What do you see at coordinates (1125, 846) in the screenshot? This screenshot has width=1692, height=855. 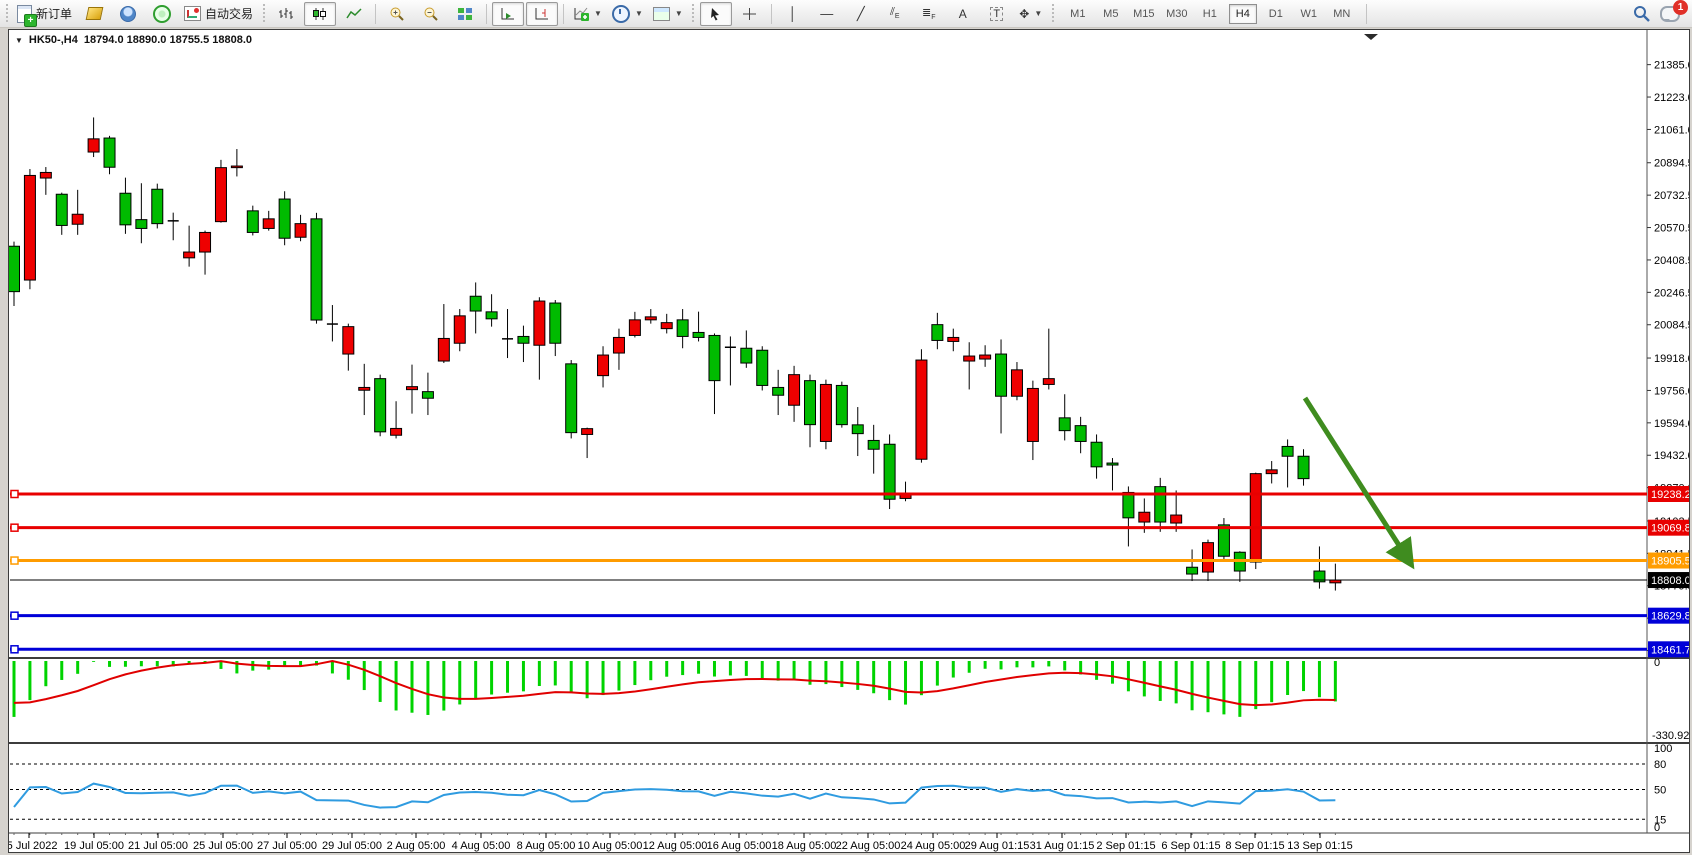 I see `time-axis-label: 2 Sep 01:15` at bounding box center [1125, 846].